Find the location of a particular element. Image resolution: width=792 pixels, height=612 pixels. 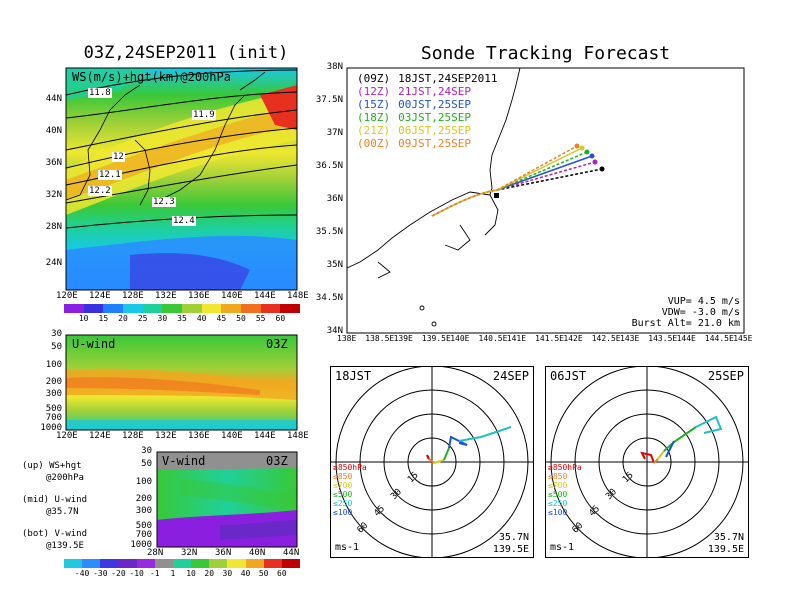

colorbar-label: 30 is located at coordinates (162, 318).